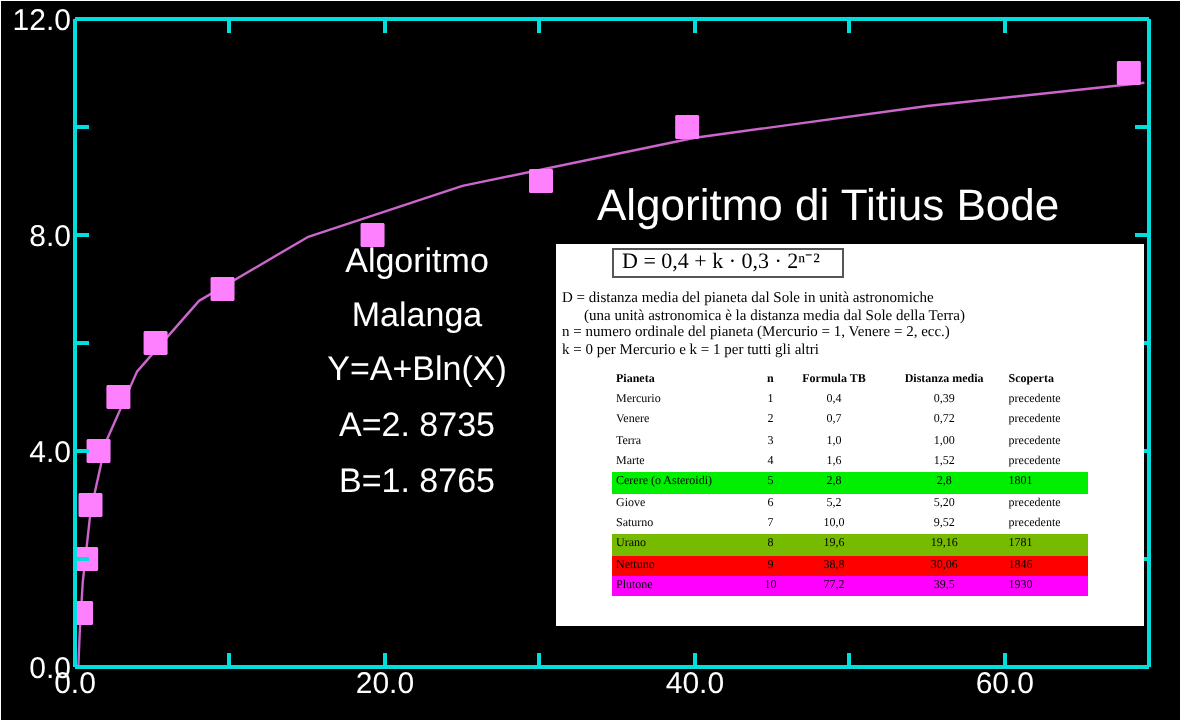  What do you see at coordinates (417, 481) in the screenshot?
I see `annotation: B=1. 8765` at bounding box center [417, 481].